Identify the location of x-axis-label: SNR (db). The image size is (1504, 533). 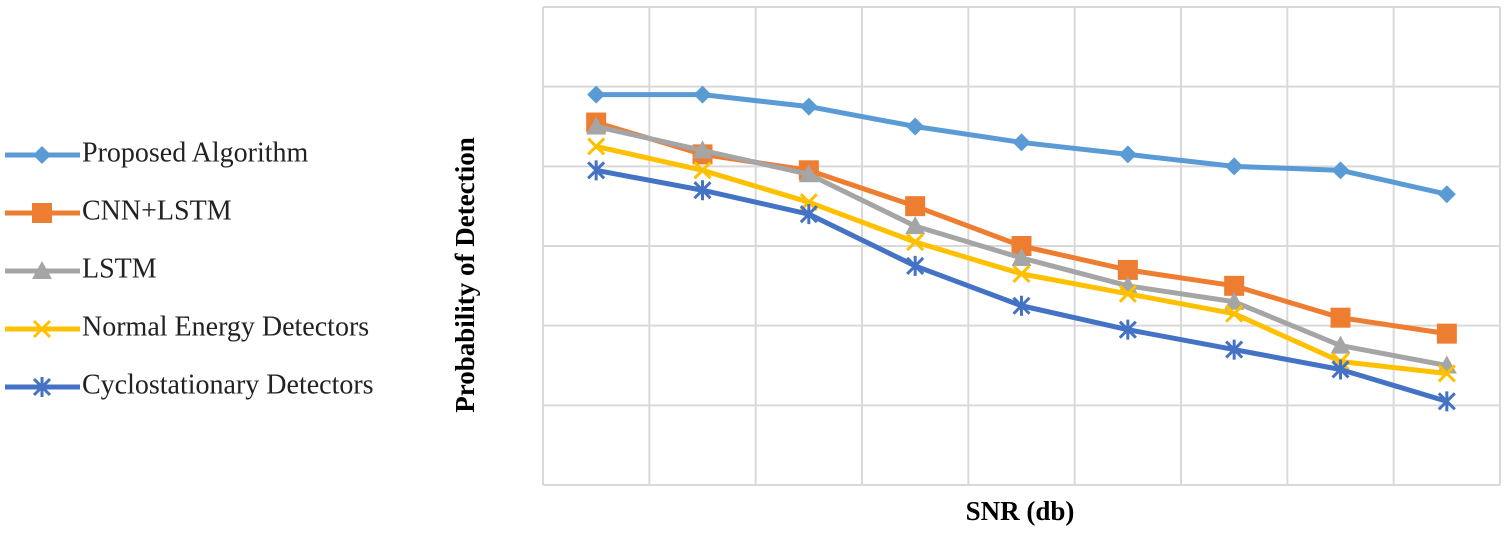
(1020, 511).